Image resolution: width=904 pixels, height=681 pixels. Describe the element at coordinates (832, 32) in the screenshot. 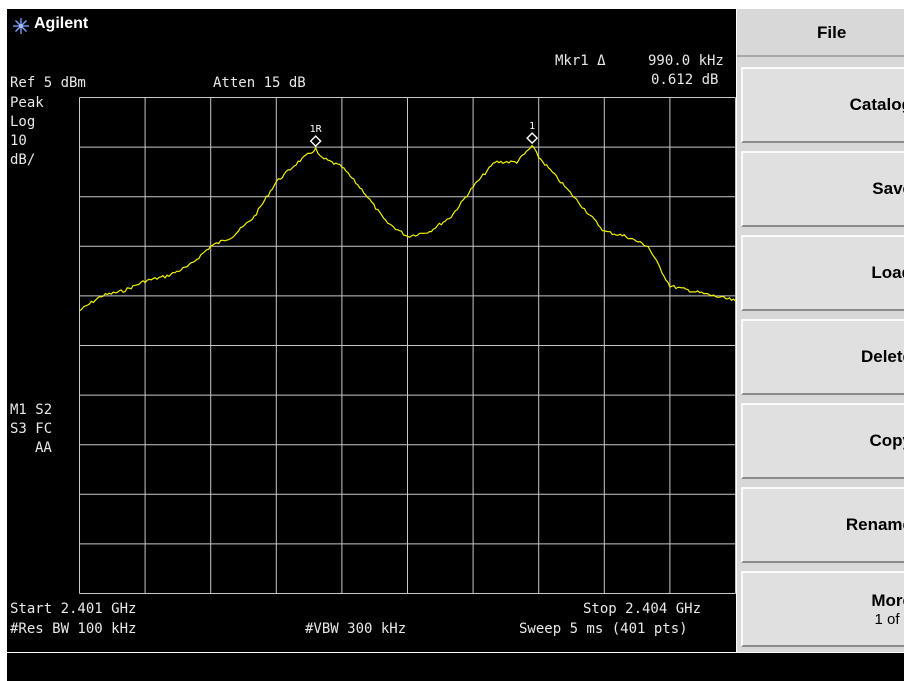

I see `menu-title-label: File` at that location.